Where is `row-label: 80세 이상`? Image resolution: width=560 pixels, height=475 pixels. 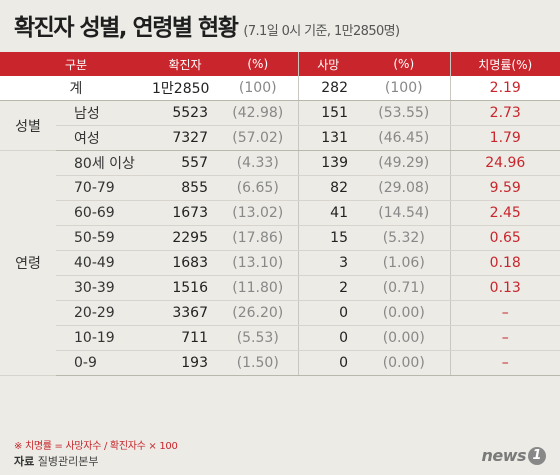 row-label: 80세 이상 is located at coordinates (104, 163).